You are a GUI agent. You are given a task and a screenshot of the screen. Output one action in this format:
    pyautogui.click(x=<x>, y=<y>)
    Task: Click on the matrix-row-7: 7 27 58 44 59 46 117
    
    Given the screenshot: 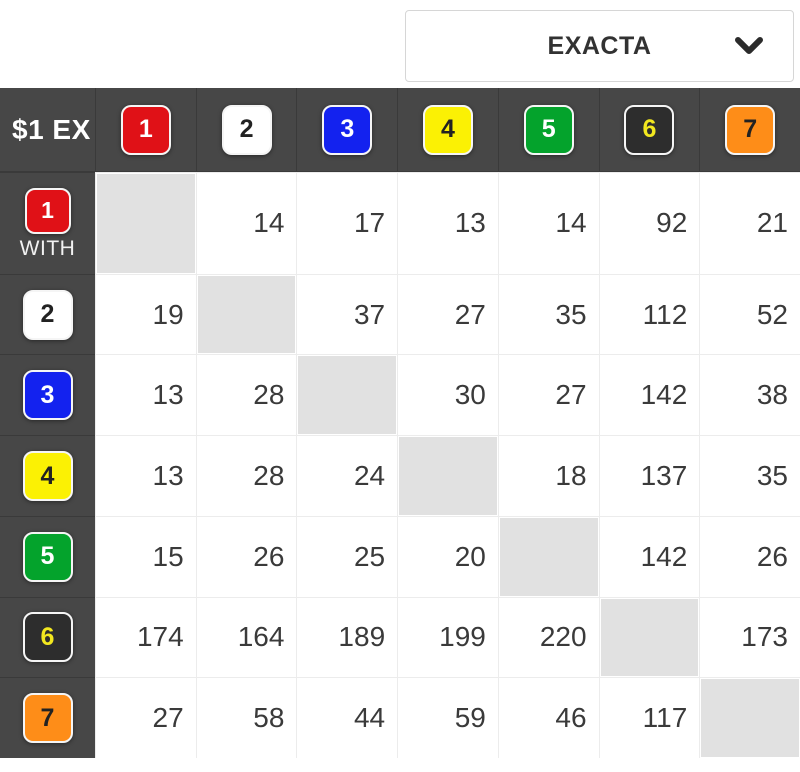 What is the action you would take?
    pyautogui.click(x=400, y=718)
    